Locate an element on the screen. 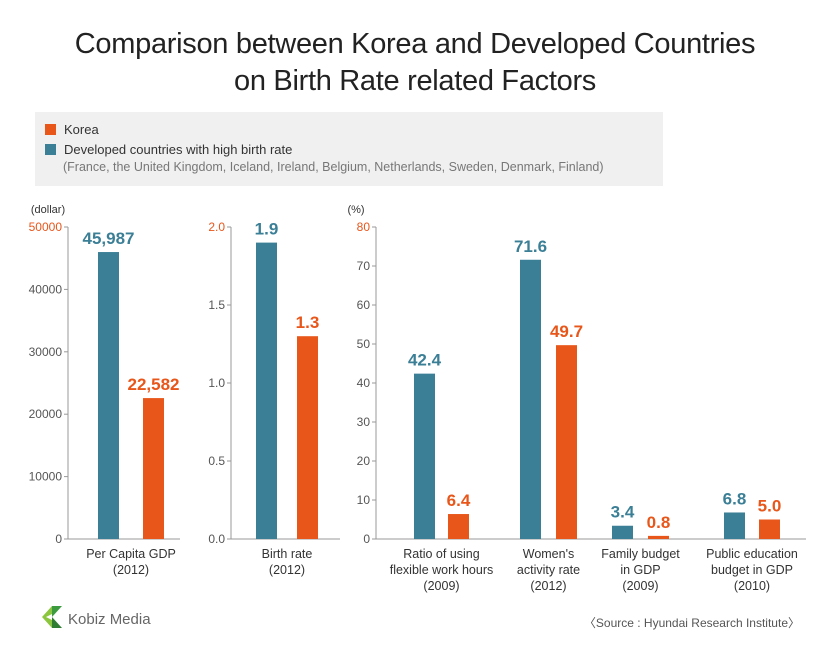  legend-item-korea: Korea is located at coordinates (72, 129).